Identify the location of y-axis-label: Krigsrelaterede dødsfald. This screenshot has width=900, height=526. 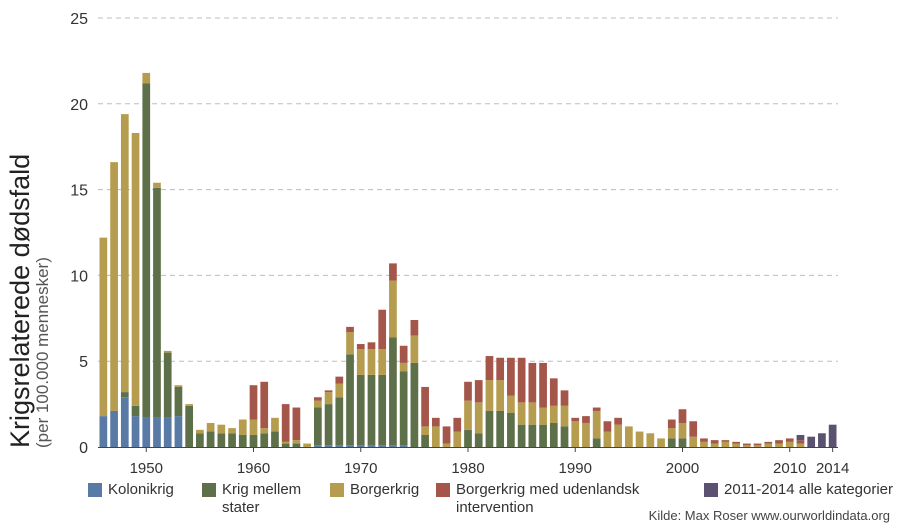
(20, 300).